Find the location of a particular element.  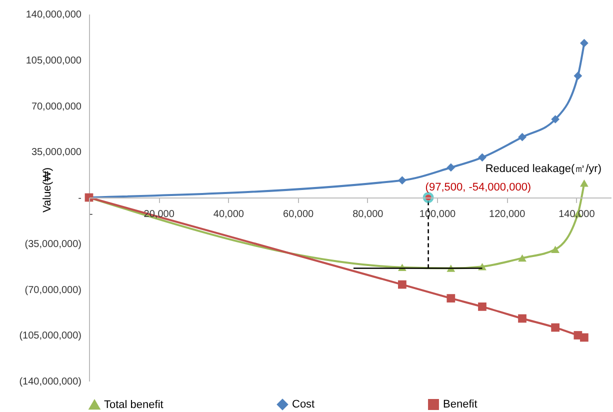

y-tick-label: - is located at coordinates (80, 198).